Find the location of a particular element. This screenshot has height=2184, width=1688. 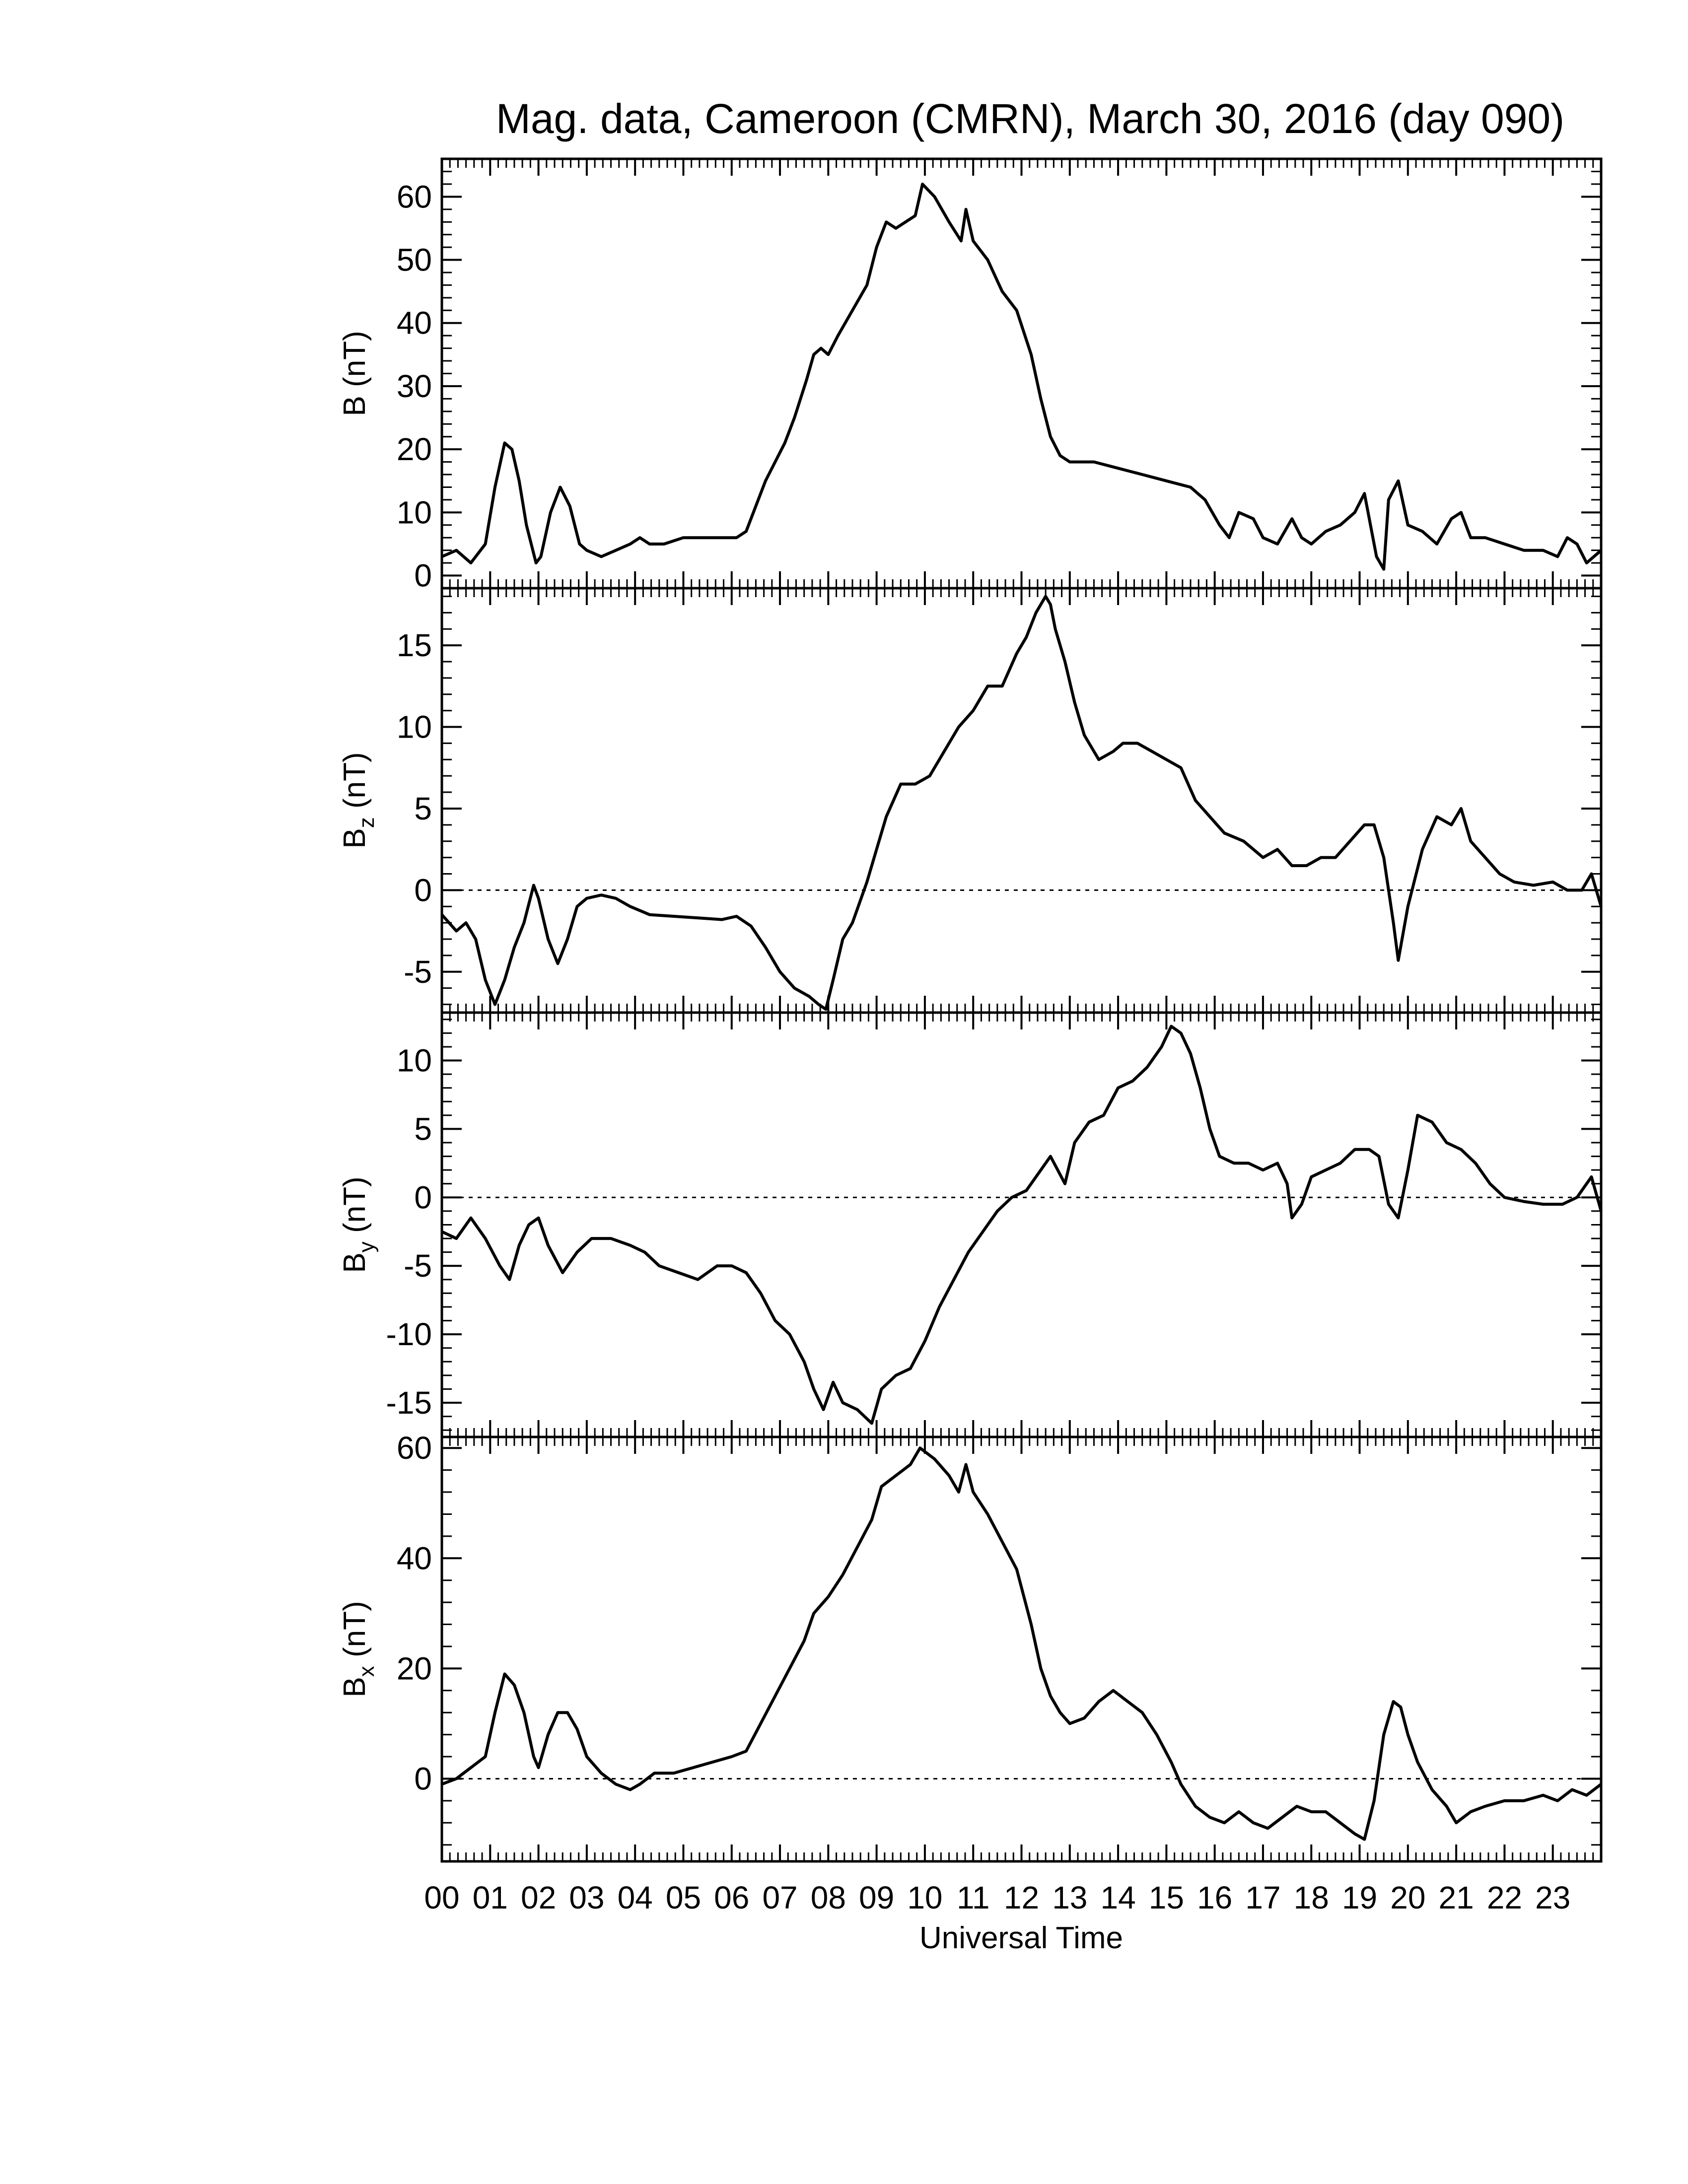

x-tick-label: 02 is located at coordinates (538, 1897).